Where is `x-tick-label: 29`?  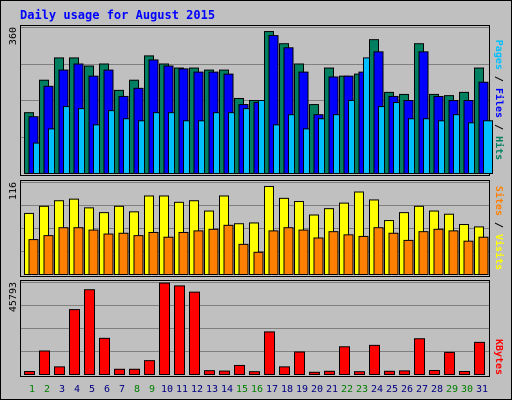 x-tick-label: 29 is located at coordinates (452, 389).